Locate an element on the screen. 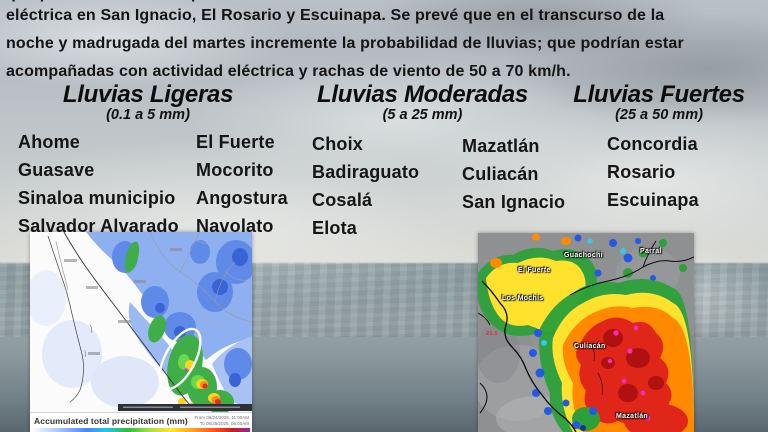  map-caption: Accumulated total precipitation (mm) is located at coordinates (111, 421).